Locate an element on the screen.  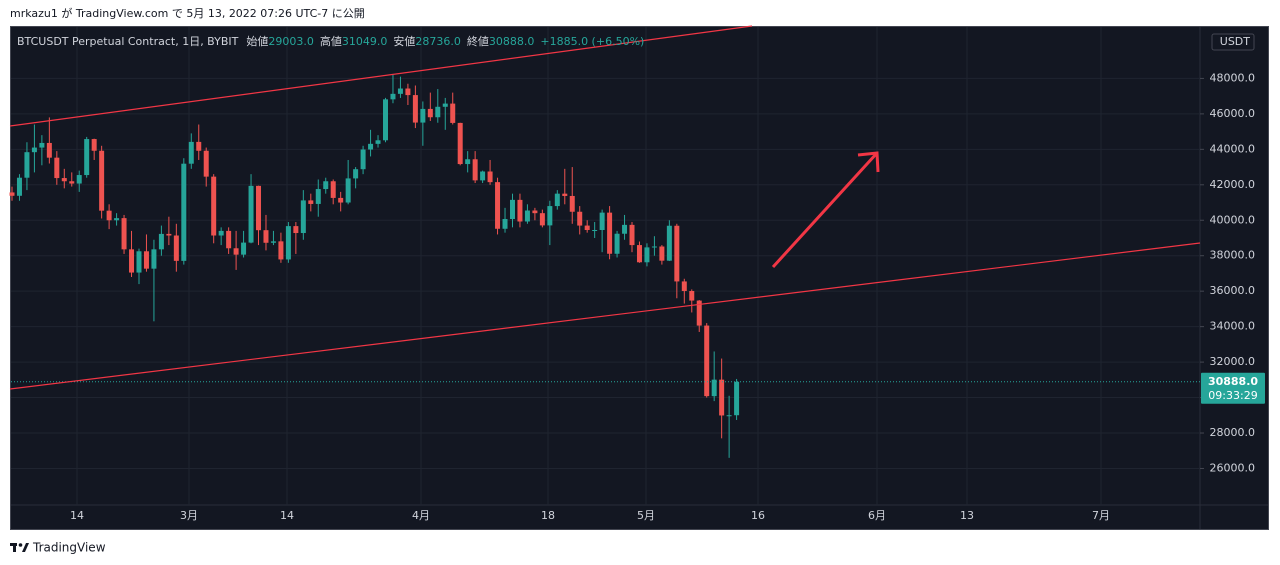
y-tick-label: 44000.0 is located at coordinates (1233, 148).